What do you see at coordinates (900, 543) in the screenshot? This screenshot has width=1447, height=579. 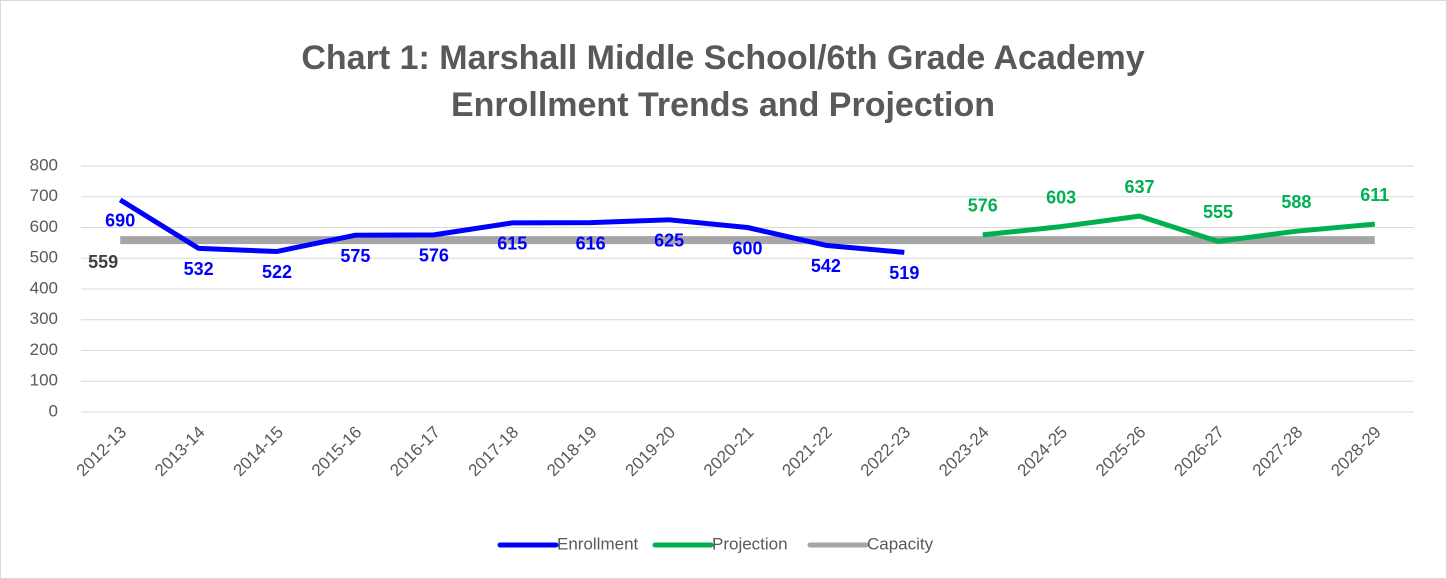 I see `legend-label: Capacity` at bounding box center [900, 543].